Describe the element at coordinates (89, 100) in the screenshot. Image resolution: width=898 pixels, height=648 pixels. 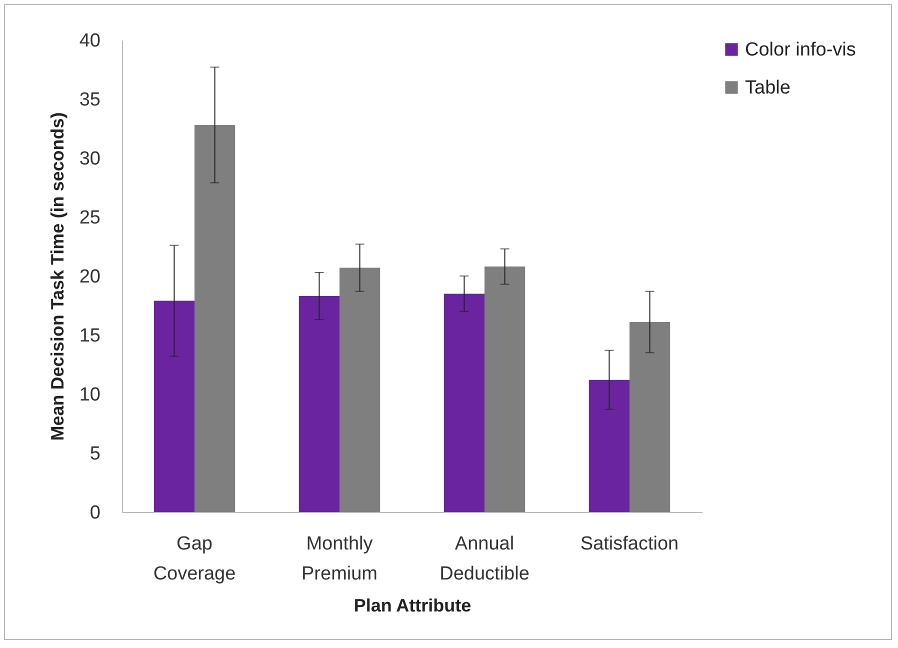
I see `y-tick-label: 35` at that location.